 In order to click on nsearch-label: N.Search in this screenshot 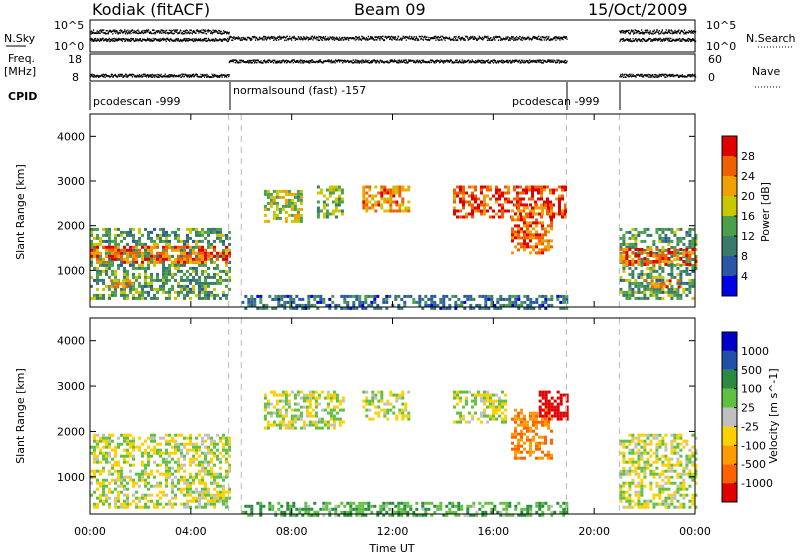, I will do `click(771, 38)`.